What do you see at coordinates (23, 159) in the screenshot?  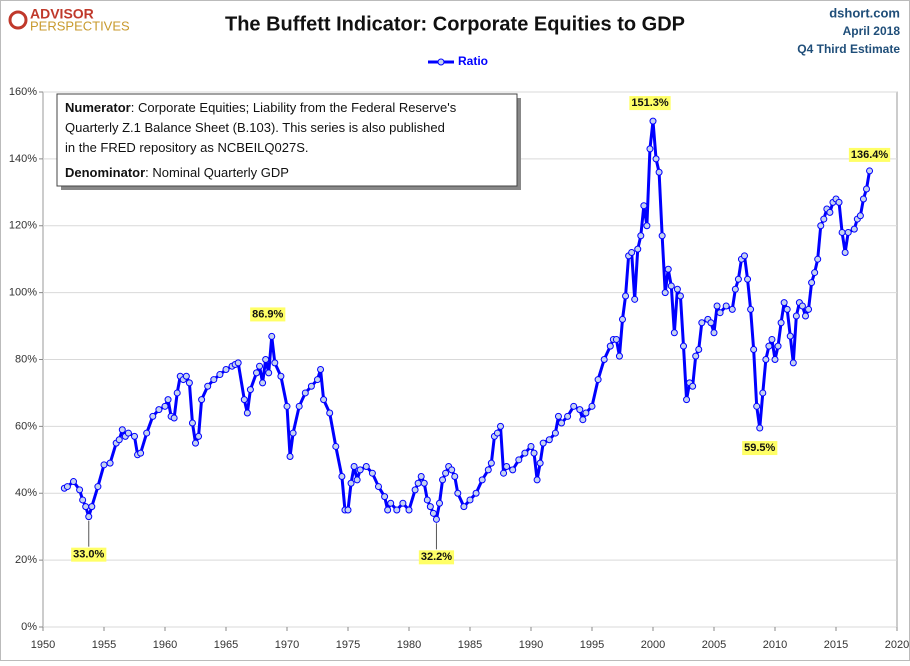 I see `y-tick-label: 140%` at bounding box center [23, 159].